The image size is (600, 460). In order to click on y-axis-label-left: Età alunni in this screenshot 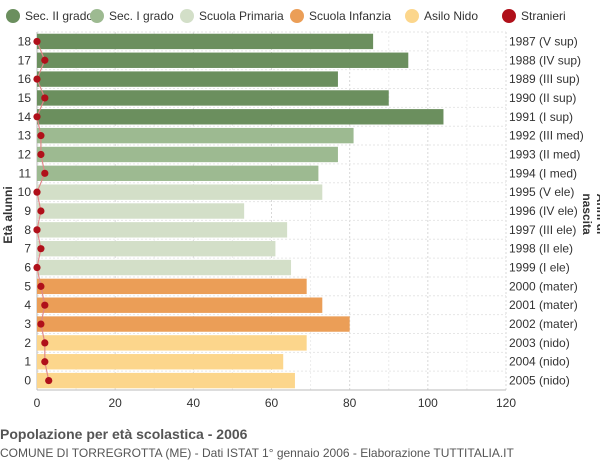, I will do `click(8, 215)`.